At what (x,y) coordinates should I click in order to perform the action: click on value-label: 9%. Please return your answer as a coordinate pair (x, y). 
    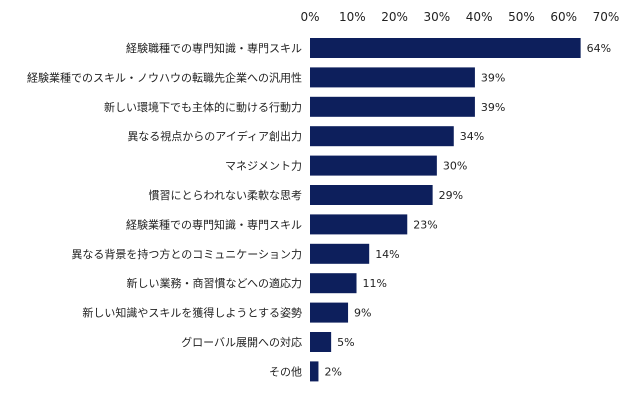
    Looking at the image, I should click on (362, 313).